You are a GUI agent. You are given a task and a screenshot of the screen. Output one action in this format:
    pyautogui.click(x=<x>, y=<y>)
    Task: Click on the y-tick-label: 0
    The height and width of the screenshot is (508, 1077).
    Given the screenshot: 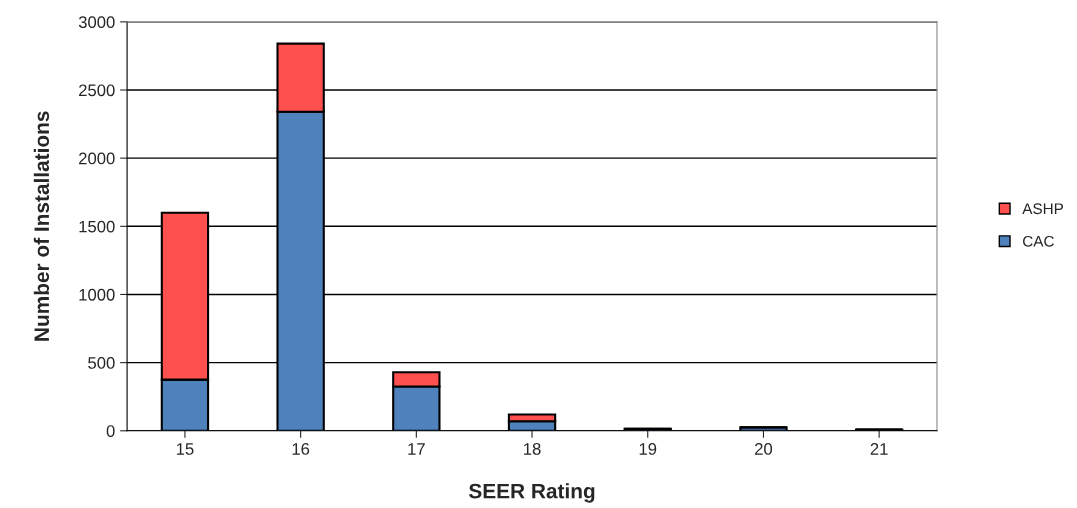 What is the action you would take?
    pyautogui.click(x=110, y=431)
    